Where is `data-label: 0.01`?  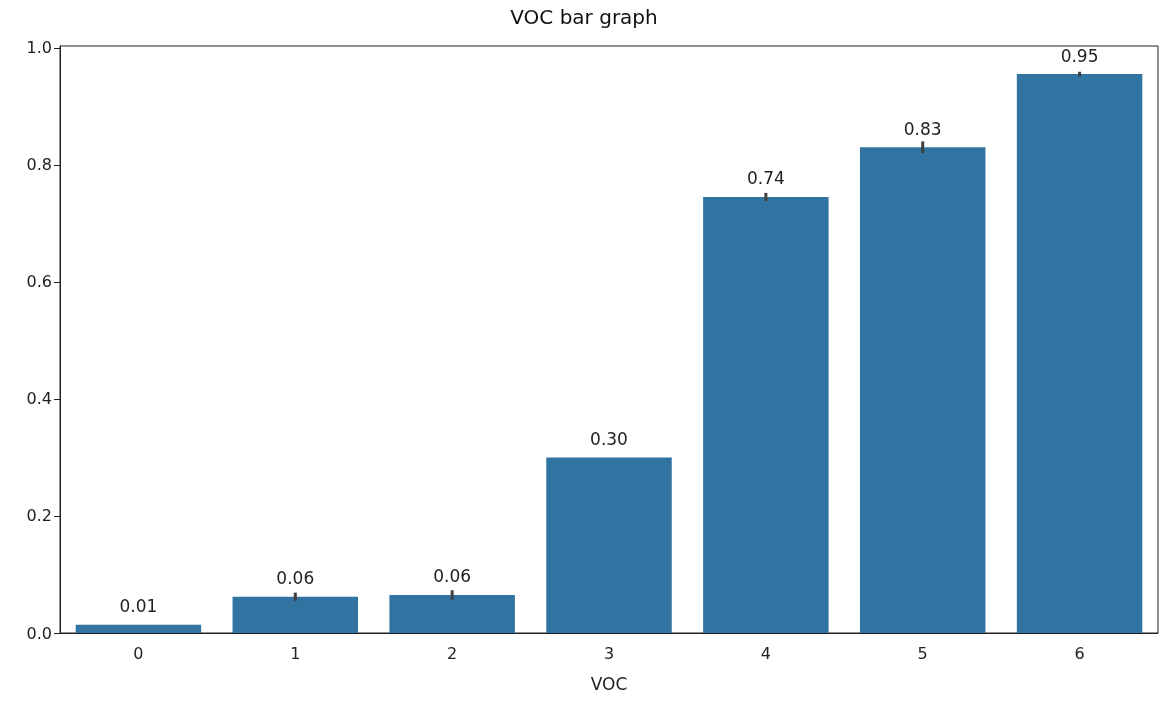 data-label: 0.01 is located at coordinates (138, 606).